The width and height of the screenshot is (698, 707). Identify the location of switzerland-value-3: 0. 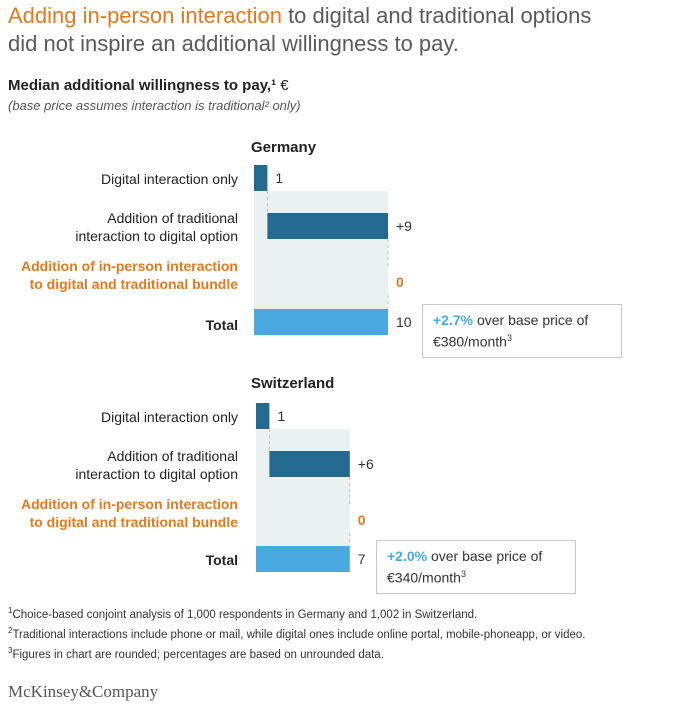
(362, 520).